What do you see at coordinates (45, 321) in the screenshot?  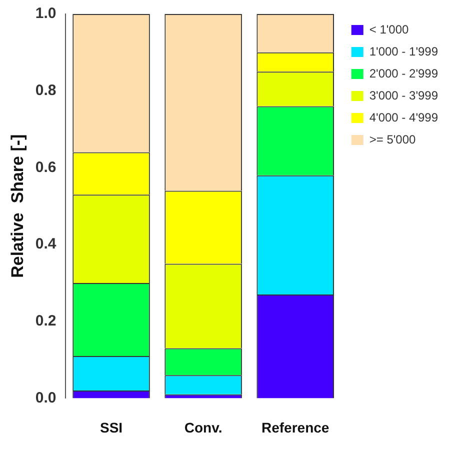 I see `y-tick-label: 0.2` at bounding box center [45, 321].